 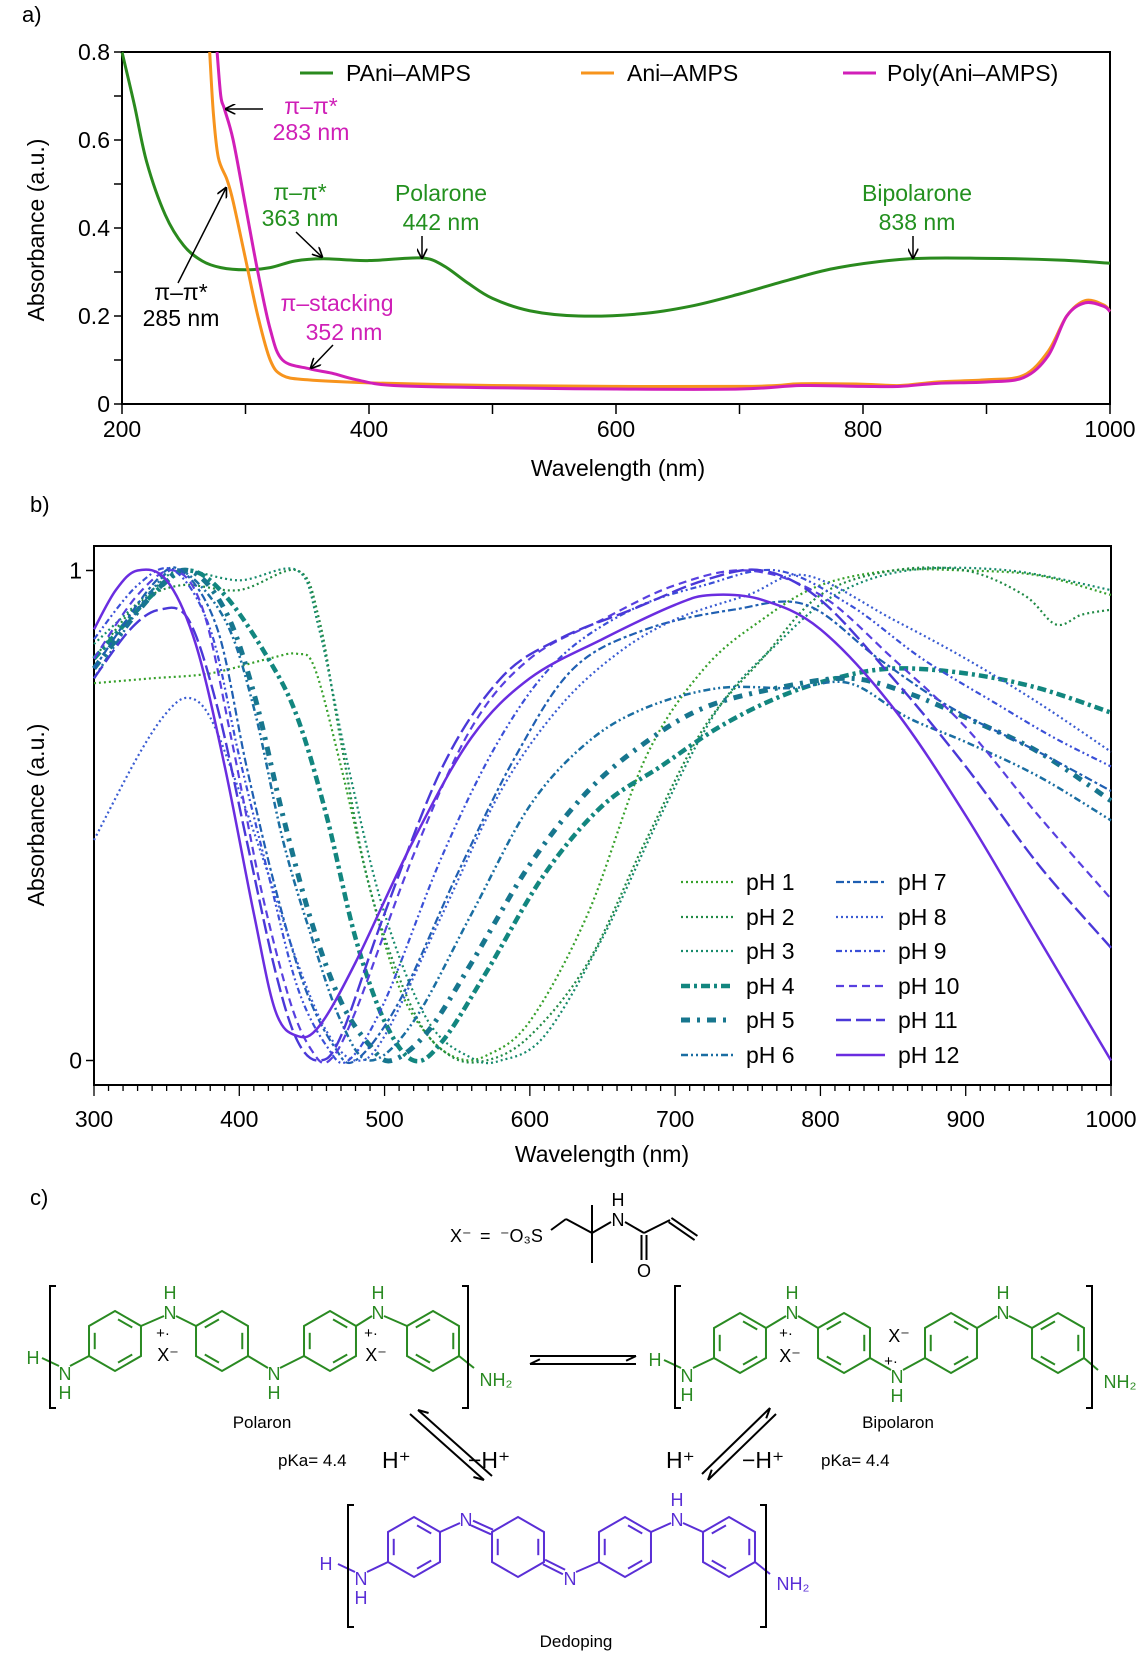 I want to click on legend-label-ph-10: pH 10, so click(x=928, y=986).